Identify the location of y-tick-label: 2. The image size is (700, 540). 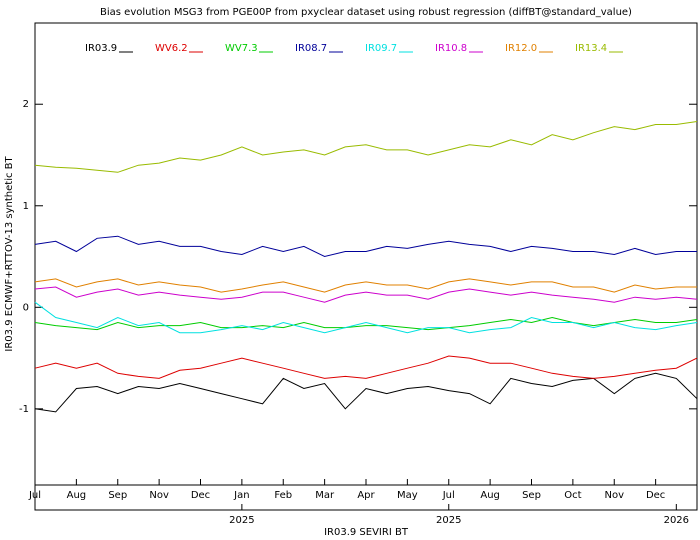
(26, 104).